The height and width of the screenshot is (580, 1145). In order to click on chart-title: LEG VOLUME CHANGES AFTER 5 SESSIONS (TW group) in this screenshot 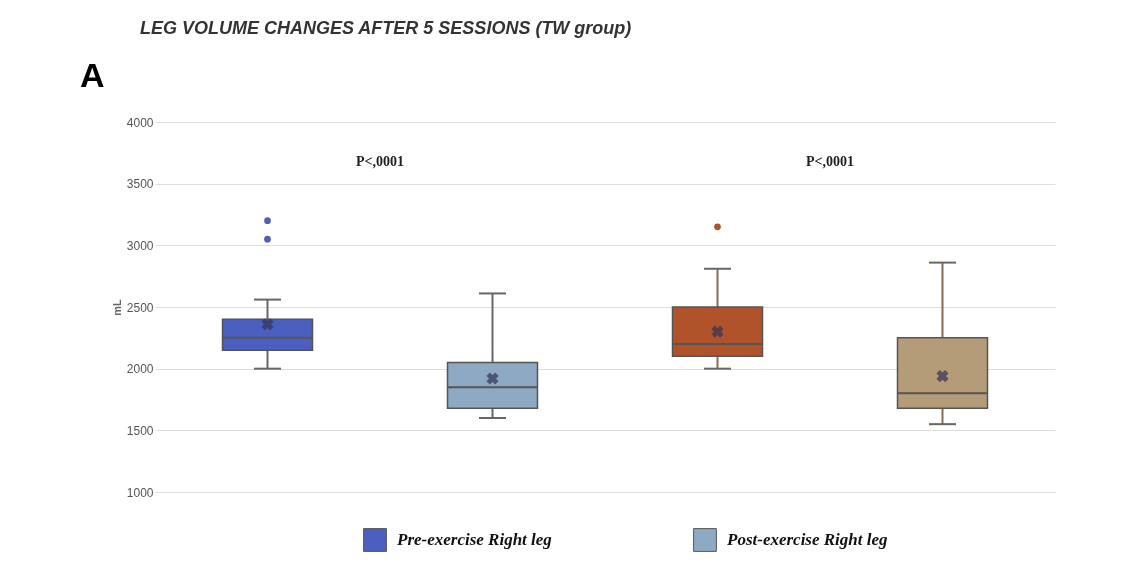, I will do `click(386, 28)`.